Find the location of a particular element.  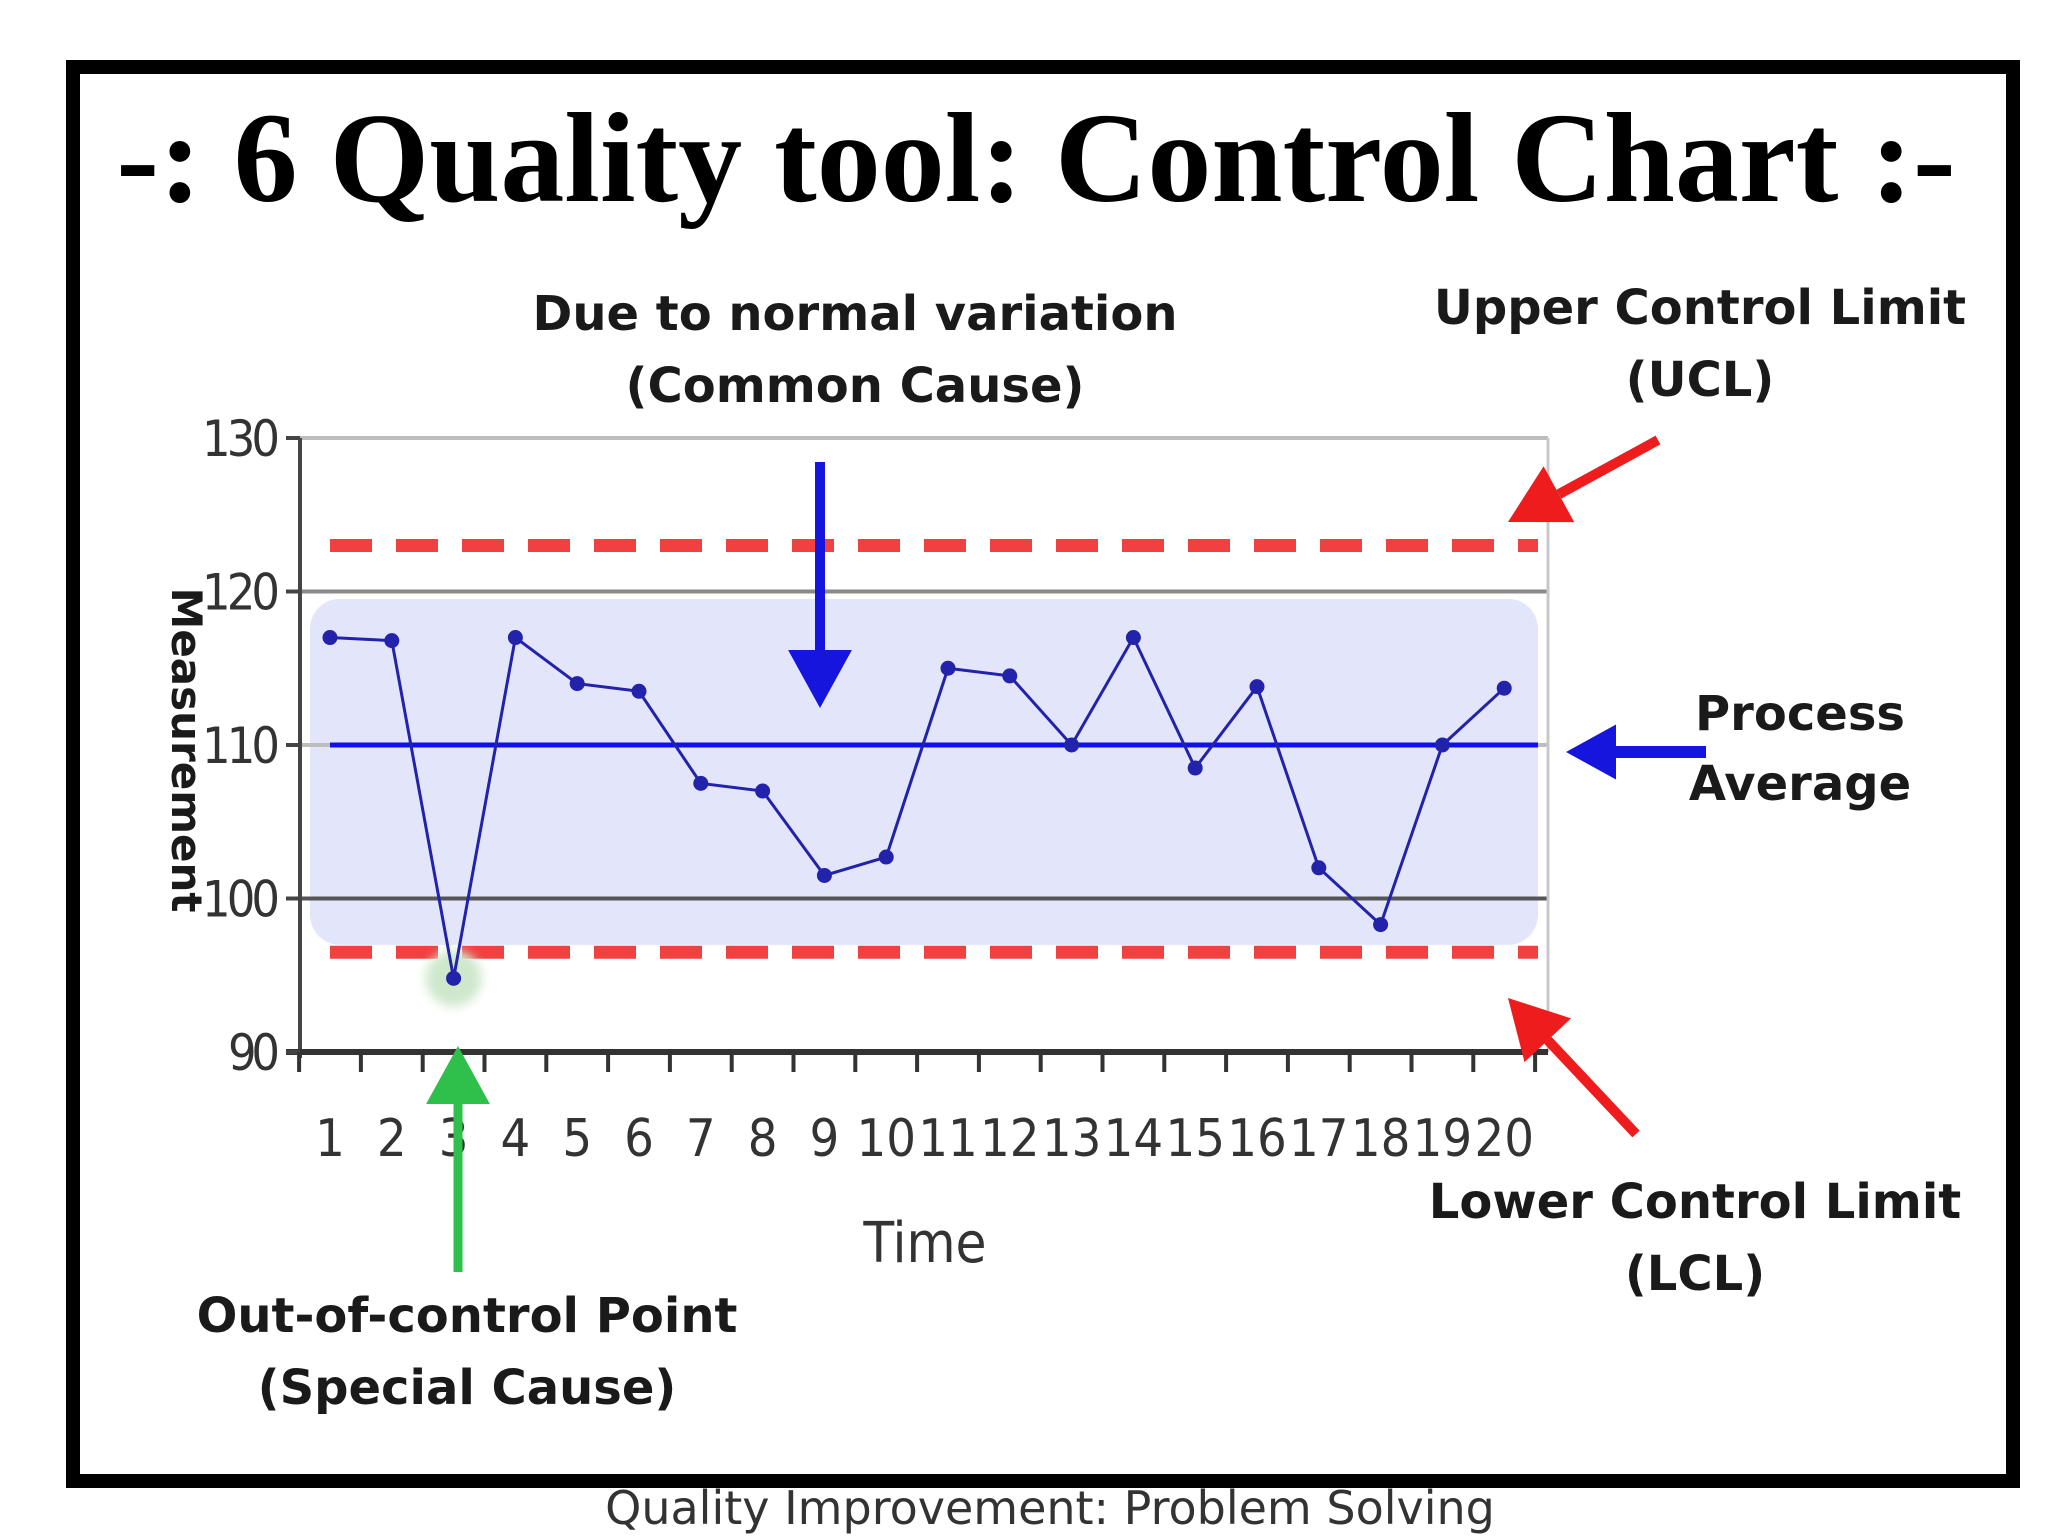

x-tick-label: 5 is located at coordinates (577, 1139).